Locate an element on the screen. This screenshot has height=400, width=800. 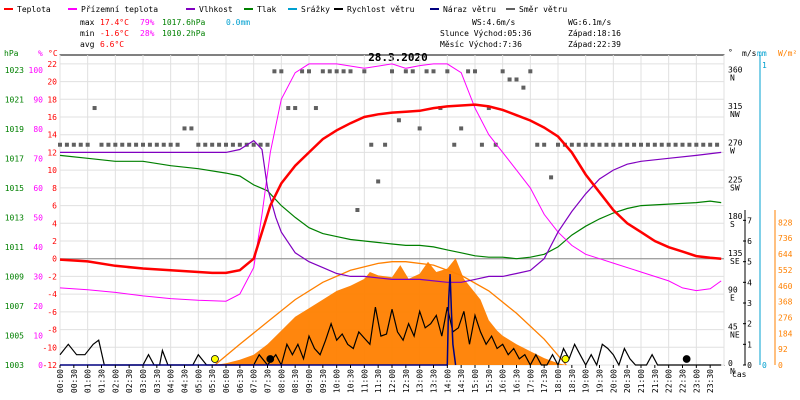
pct-tick: 0 is located at coordinates (40, 365).